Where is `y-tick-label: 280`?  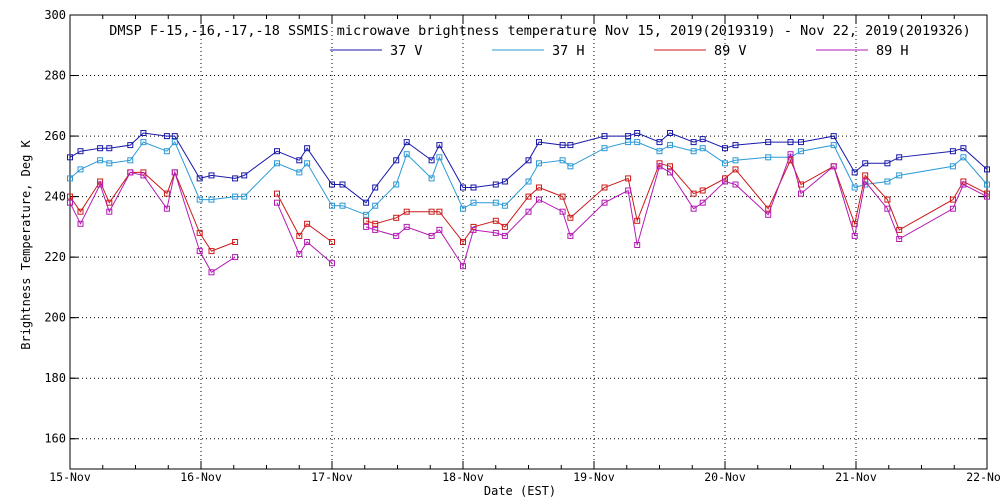 y-tick-label: 280 is located at coordinates (55, 76).